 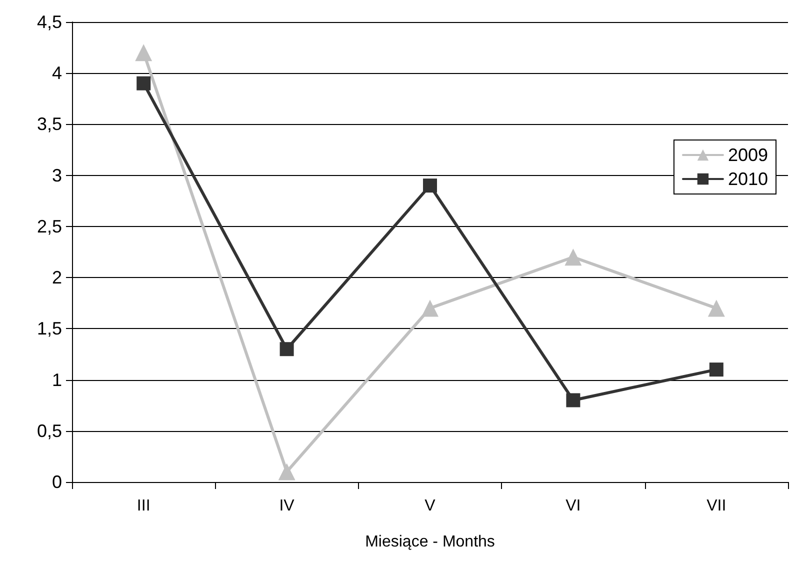 I want to click on legend-label: 2010, so click(x=748, y=179).